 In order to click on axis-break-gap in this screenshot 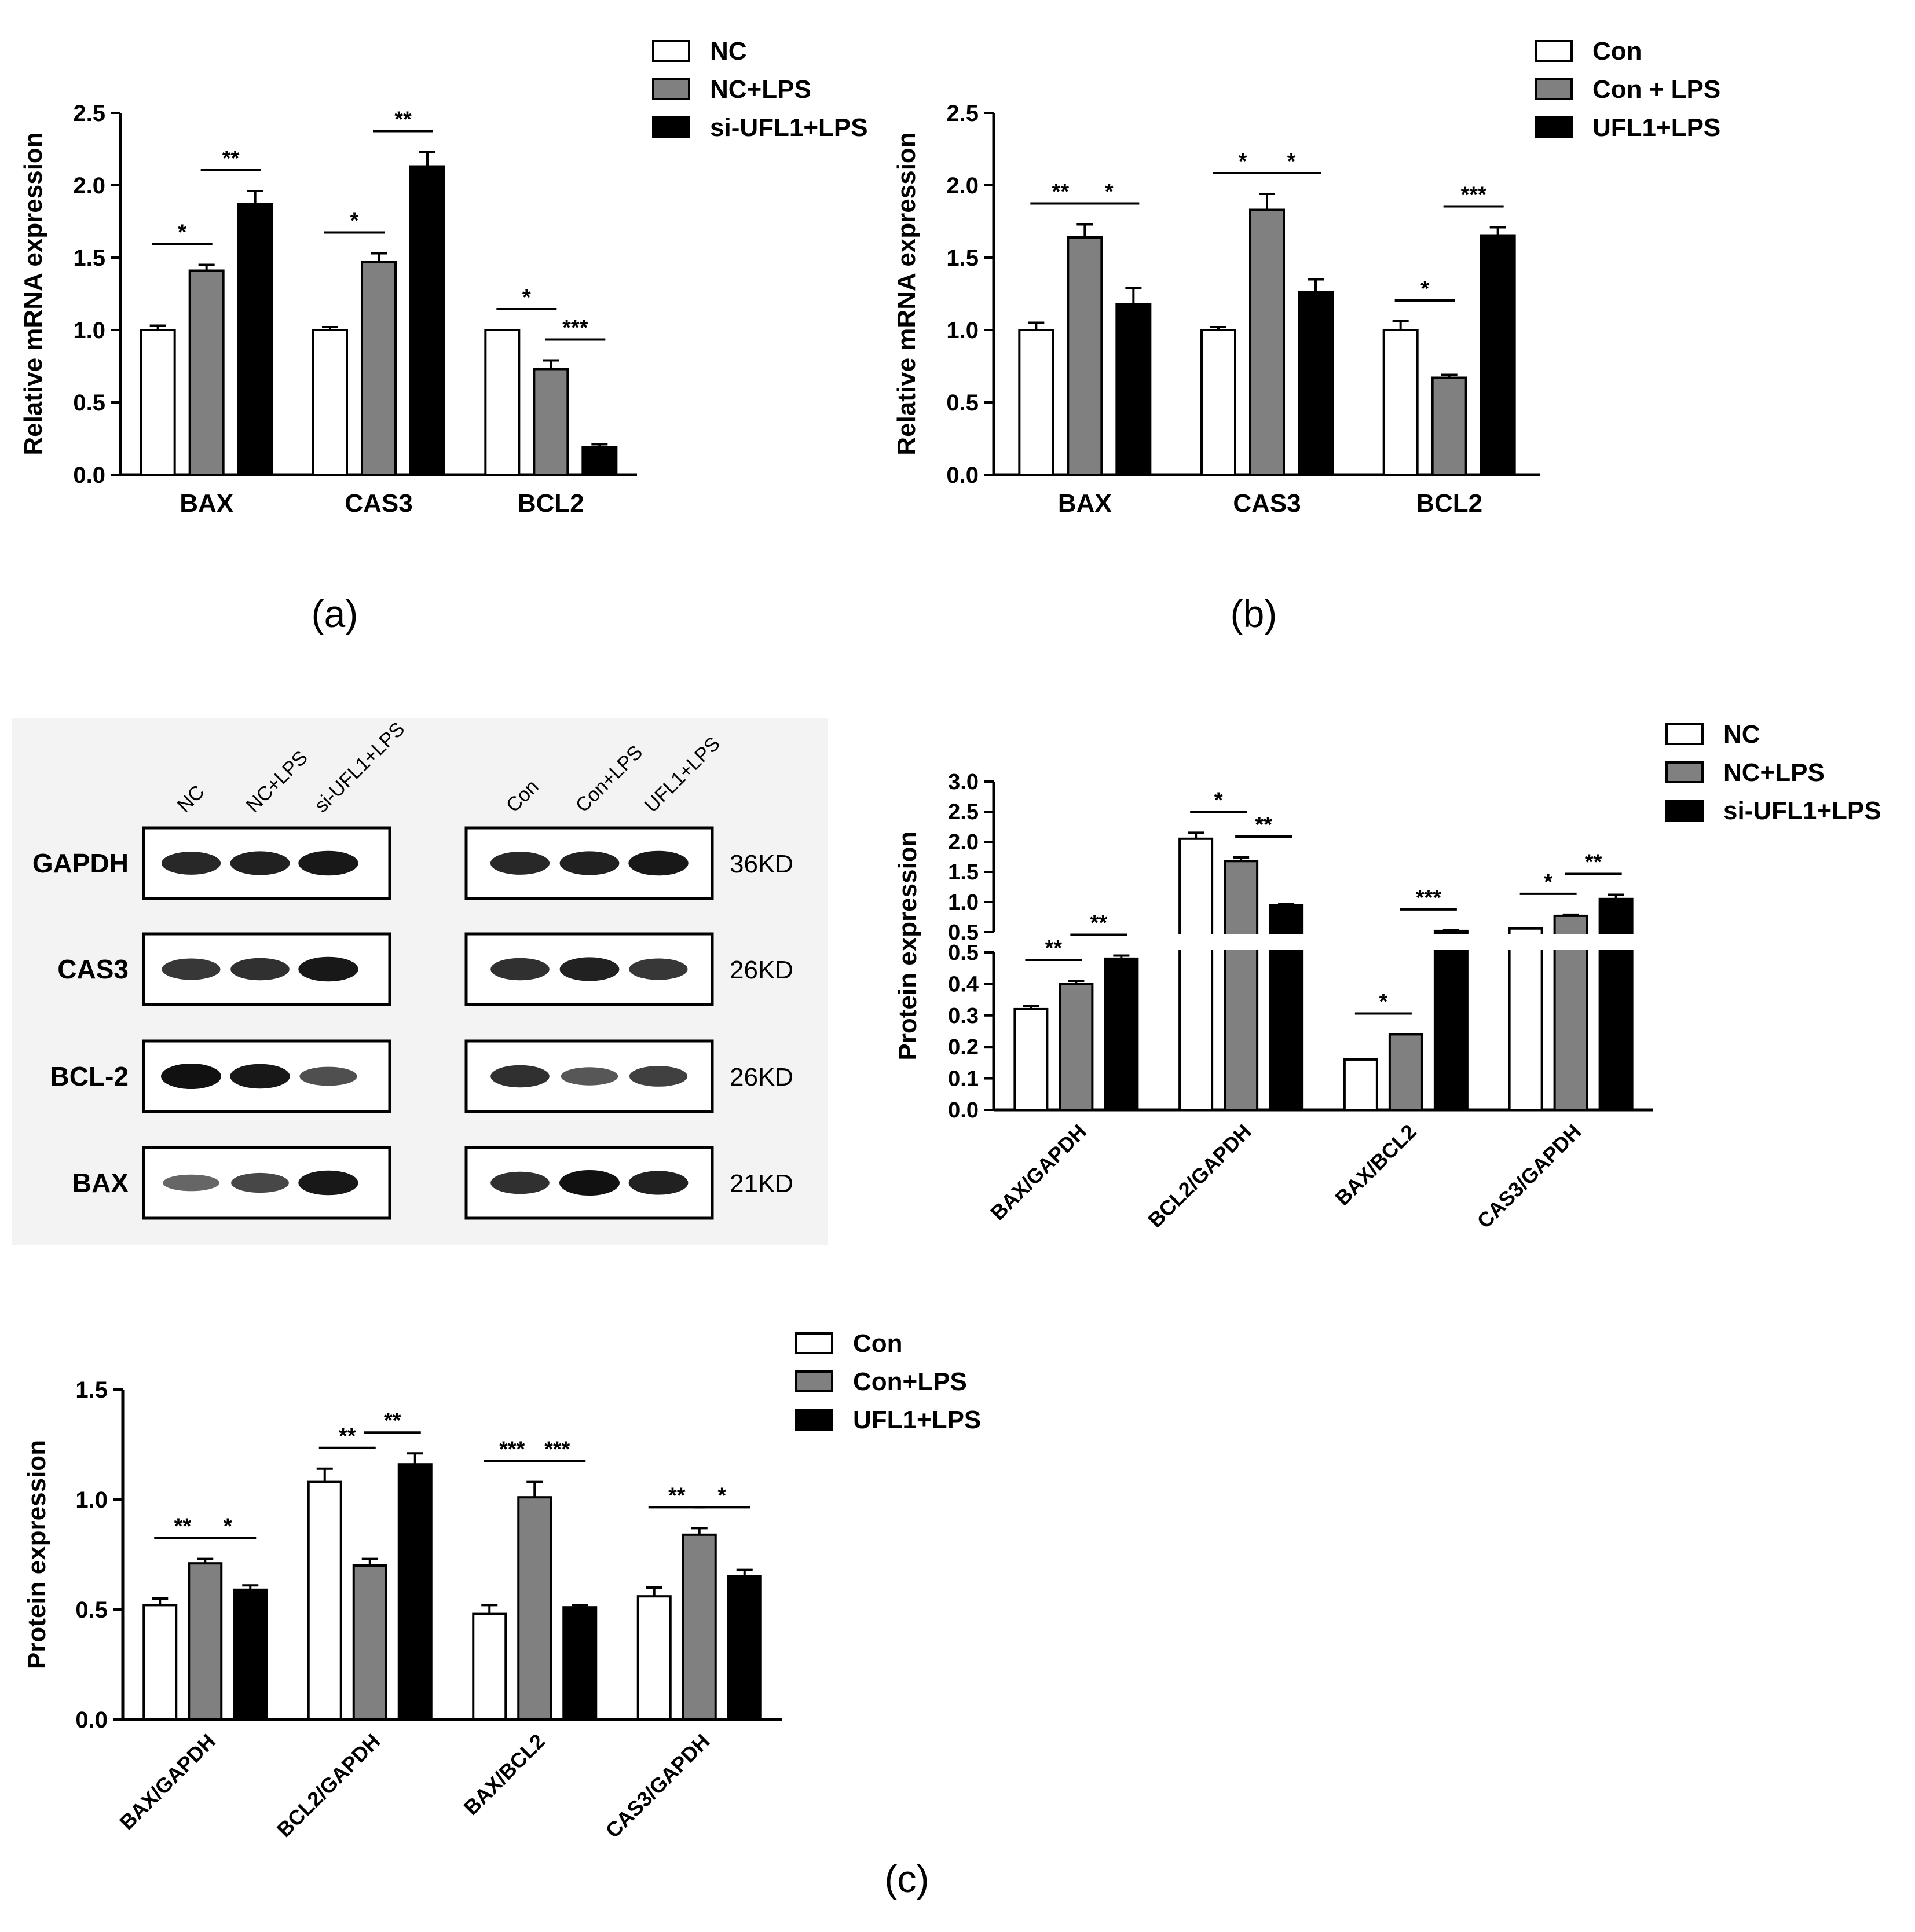, I will do `click(1323, 942)`.